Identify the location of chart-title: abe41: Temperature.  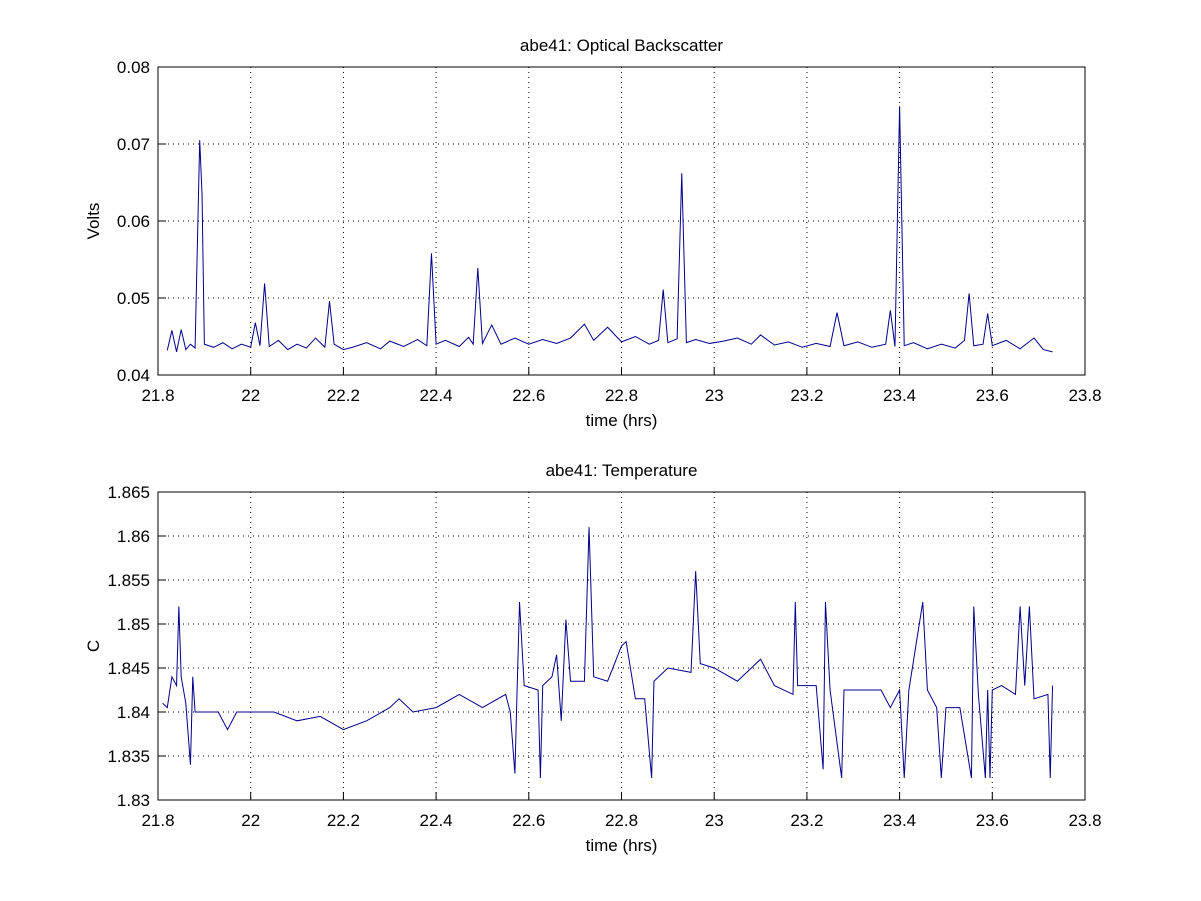
(622, 470).